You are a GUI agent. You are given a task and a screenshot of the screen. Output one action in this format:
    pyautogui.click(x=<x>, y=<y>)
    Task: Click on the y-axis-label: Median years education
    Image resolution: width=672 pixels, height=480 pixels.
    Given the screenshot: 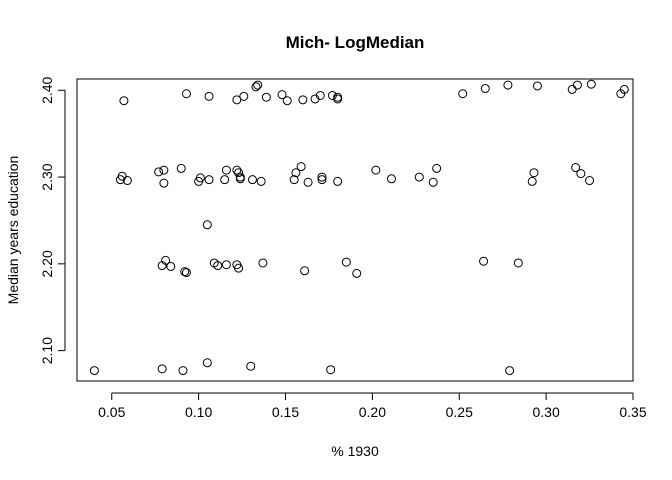 What is the action you would take?
    pyautogui.click(x=13, y=230)
    